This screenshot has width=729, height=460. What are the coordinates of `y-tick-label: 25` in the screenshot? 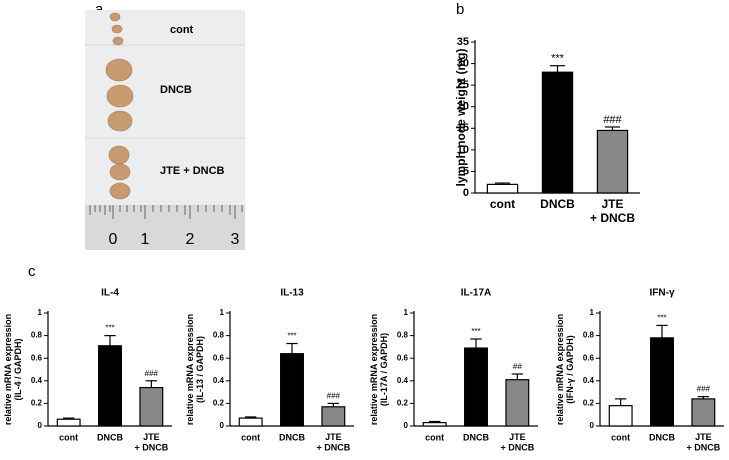 It's located at (463, 85).